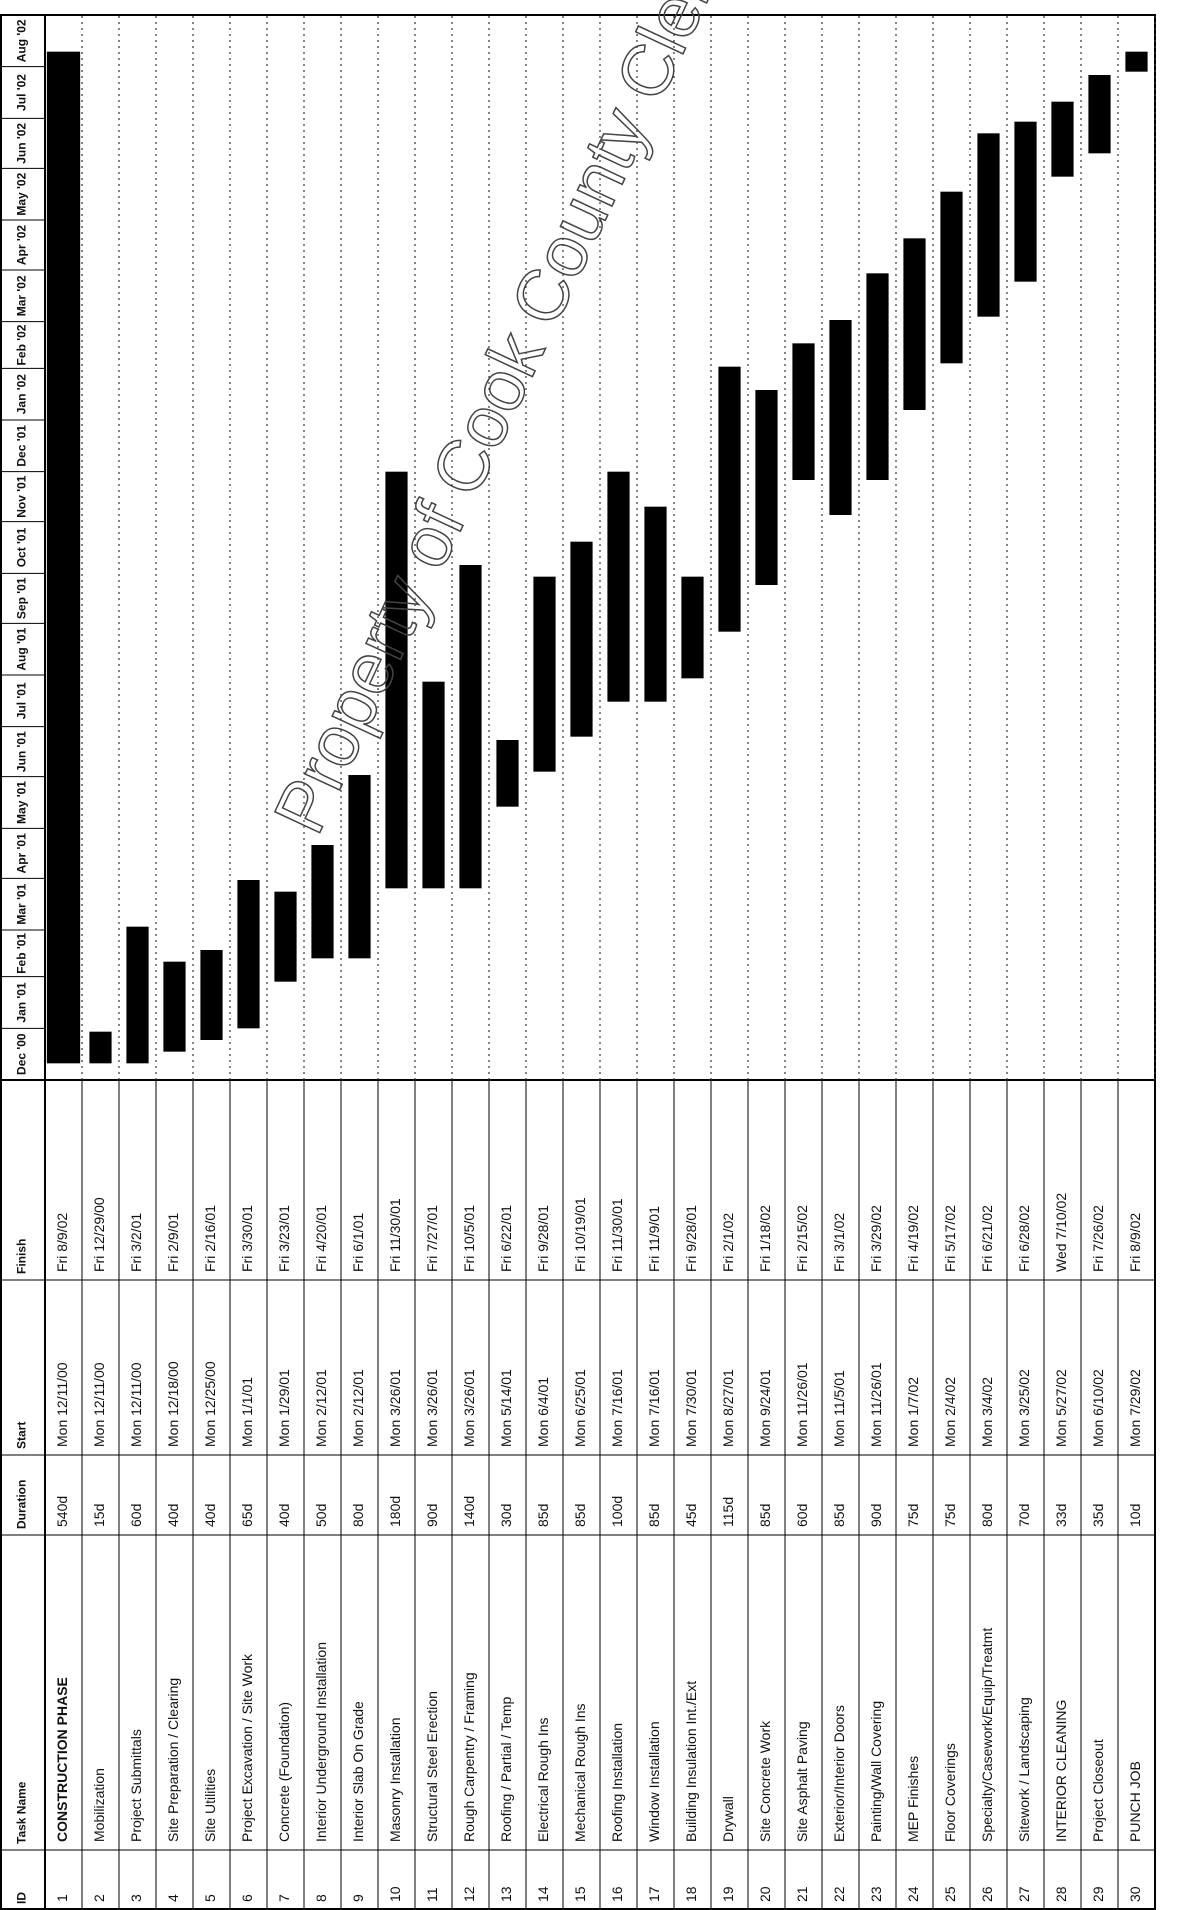 The width and height of the screenshot is (1188, 1910). Describe the element at coordinates (210, 1515) in the screenshot. I see `task-duration: 40d` at that location.